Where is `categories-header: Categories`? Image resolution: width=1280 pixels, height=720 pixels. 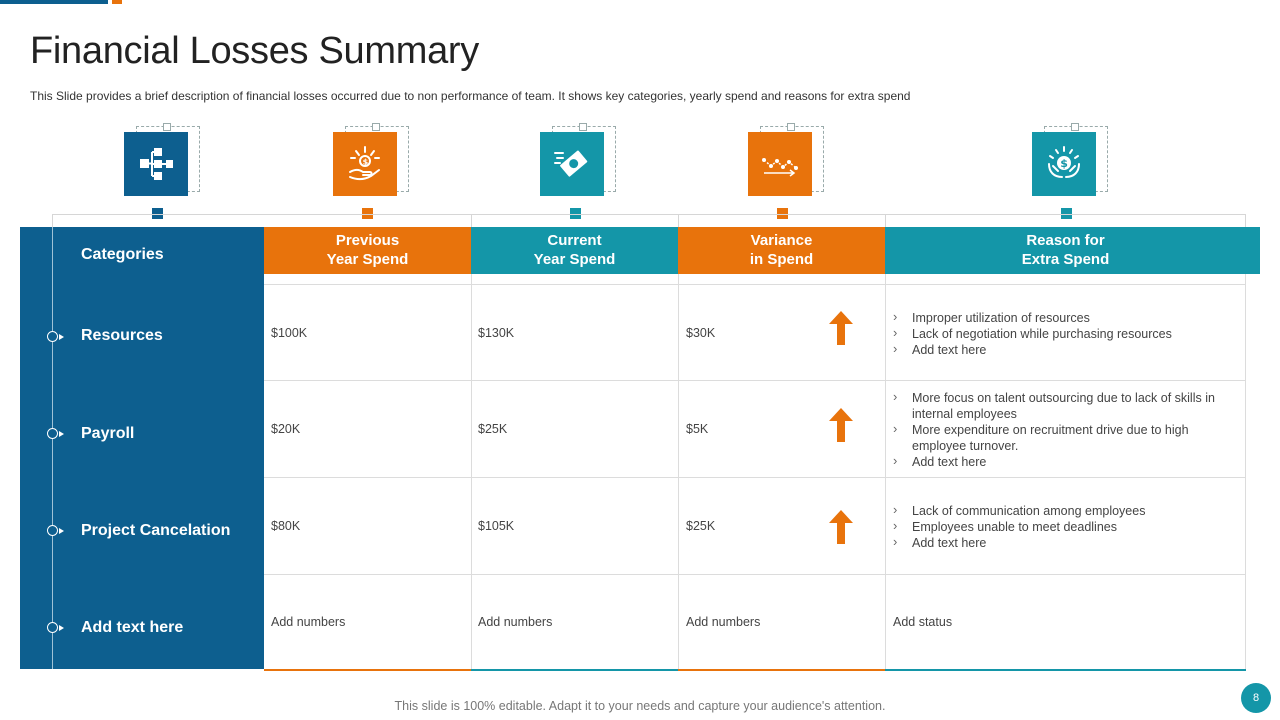 categories-header: Categories is located at coordinates (122, 254).